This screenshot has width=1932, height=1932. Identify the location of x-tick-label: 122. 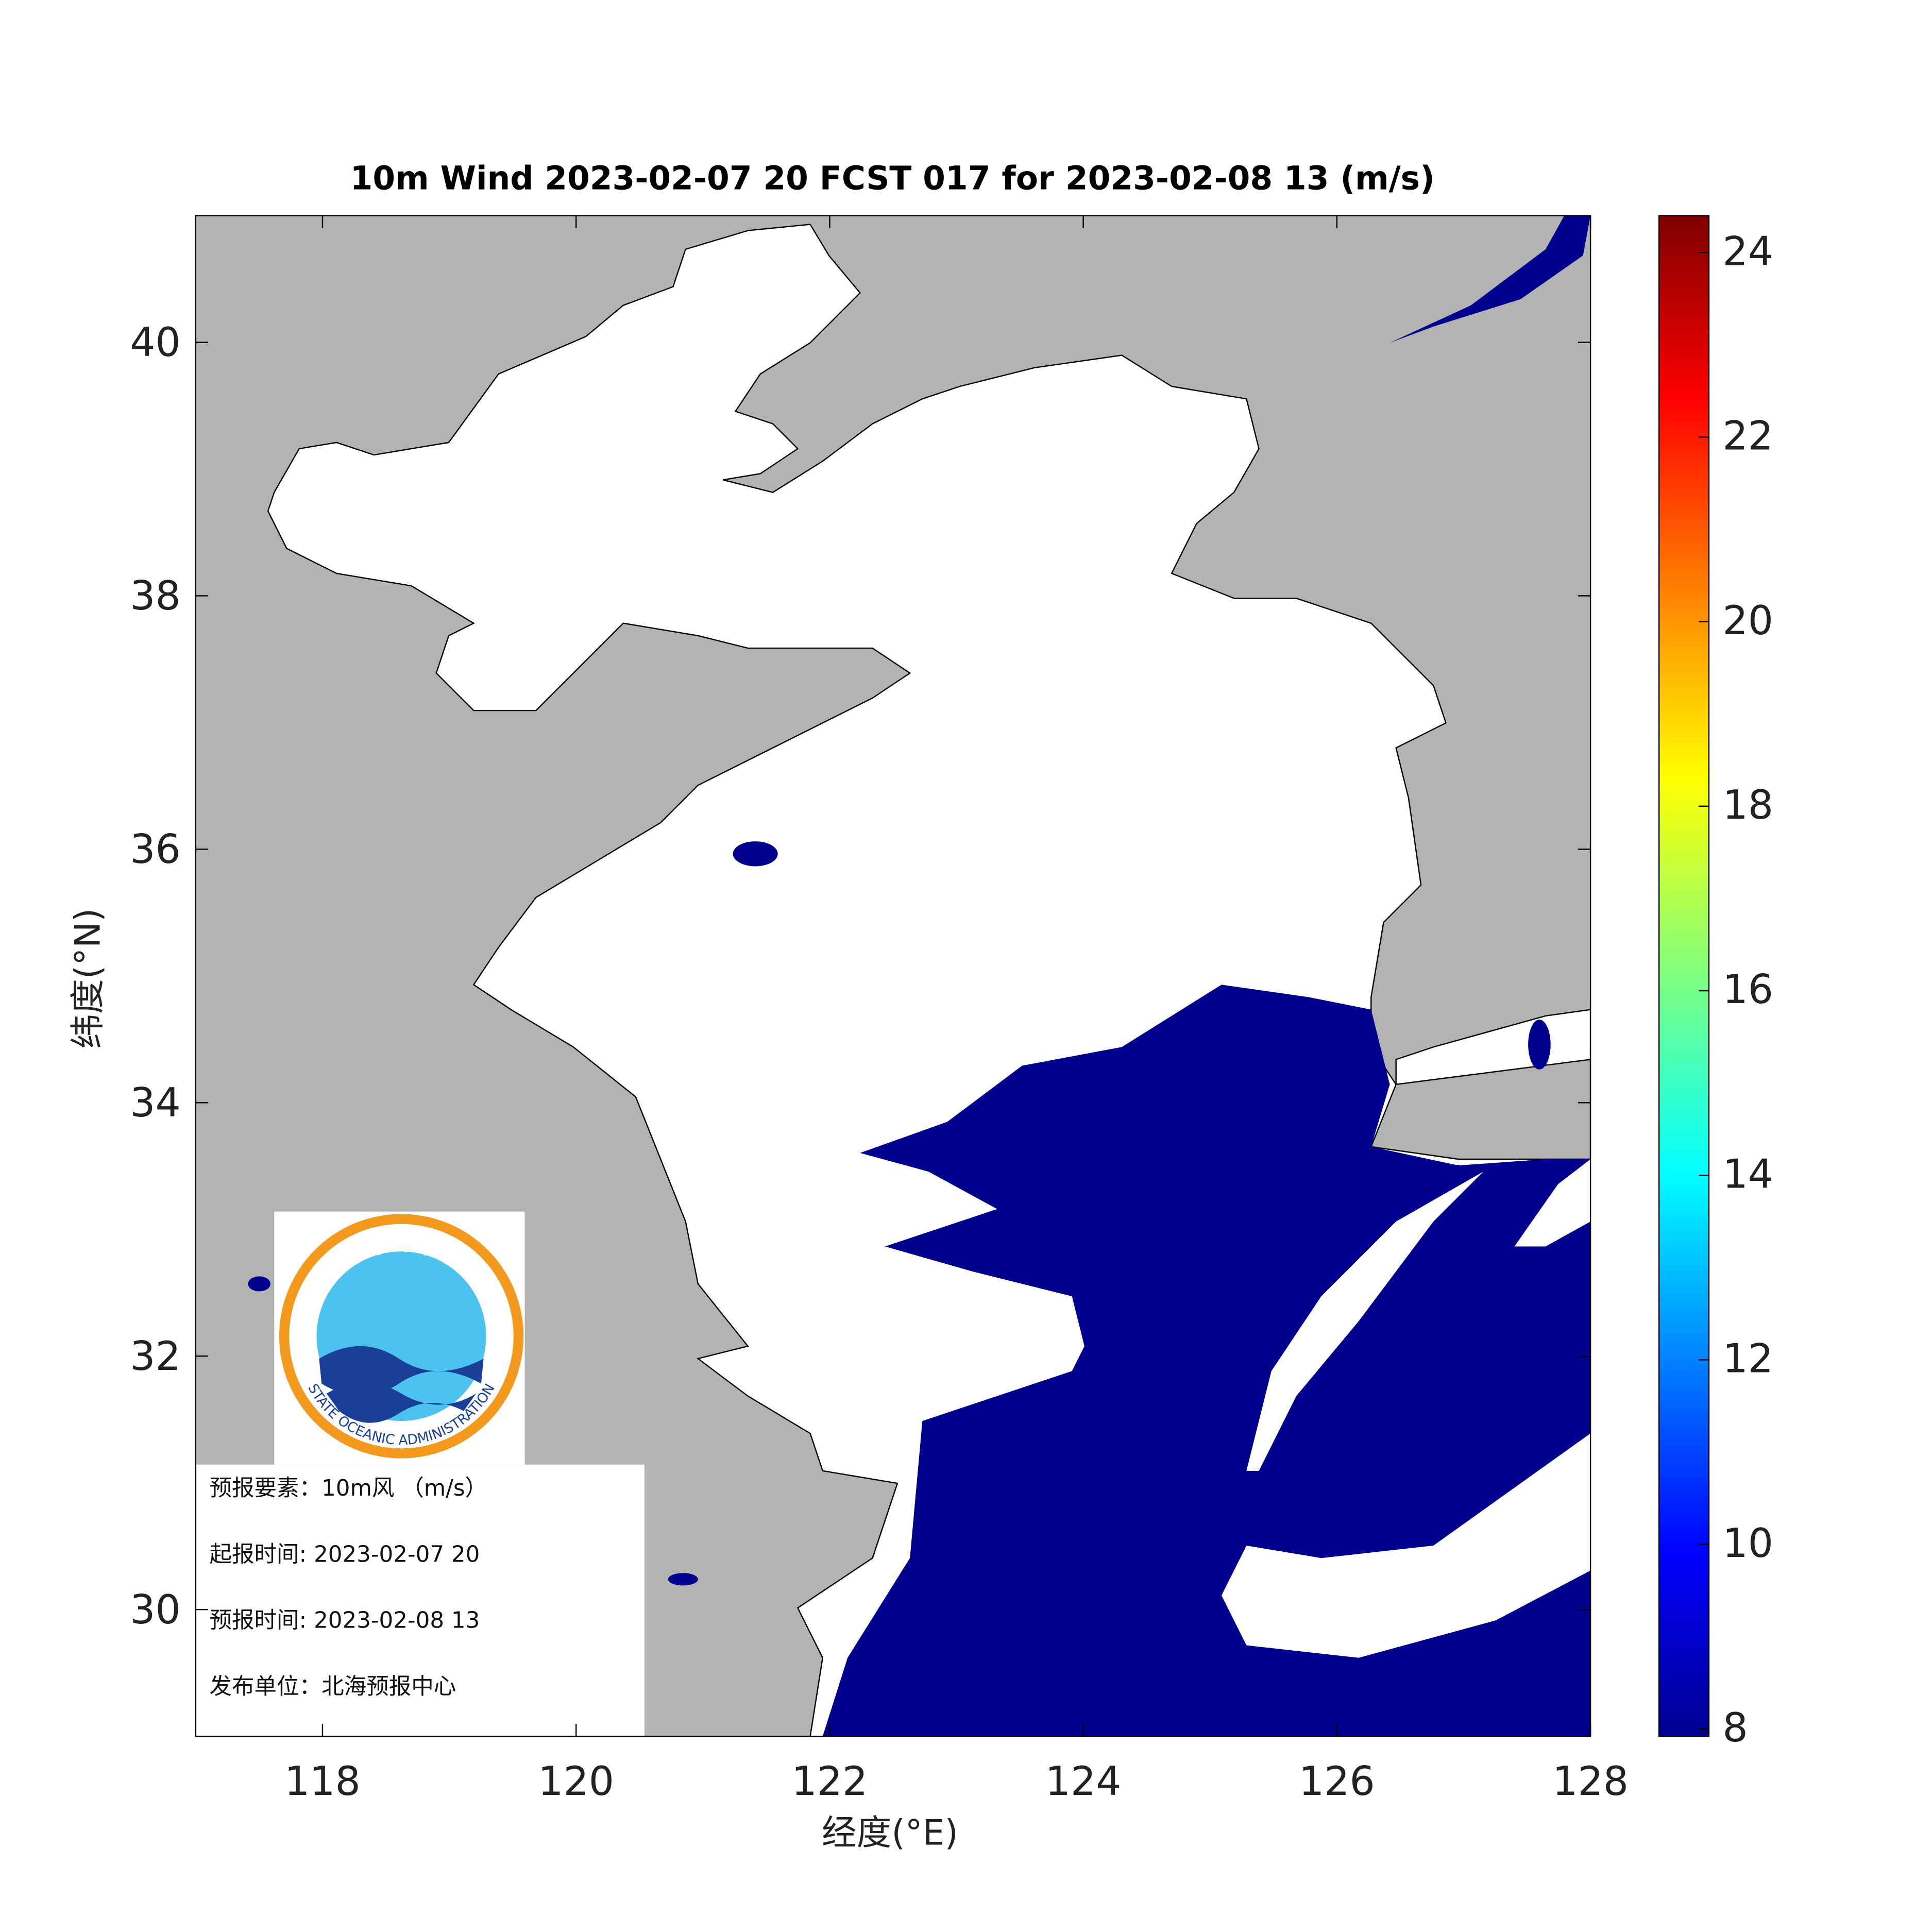
(830, 1781).